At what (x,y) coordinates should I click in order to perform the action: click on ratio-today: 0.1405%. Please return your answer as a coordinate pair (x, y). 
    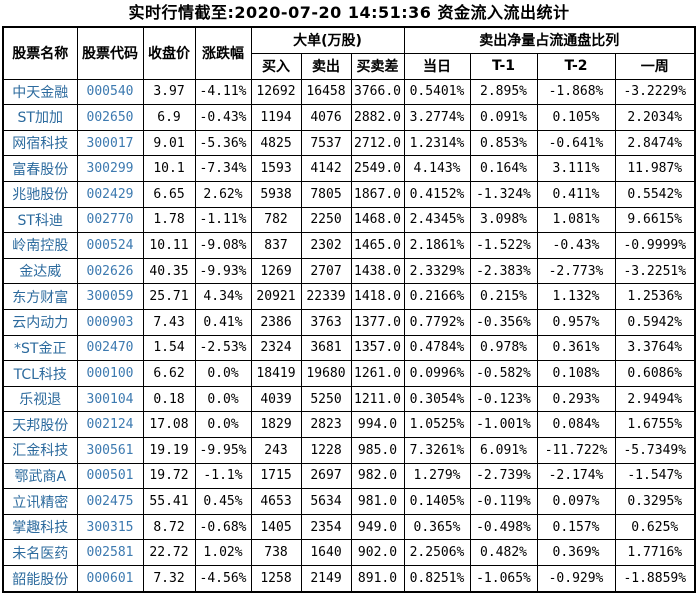
    Looking at the image, I should click on (437, 501).